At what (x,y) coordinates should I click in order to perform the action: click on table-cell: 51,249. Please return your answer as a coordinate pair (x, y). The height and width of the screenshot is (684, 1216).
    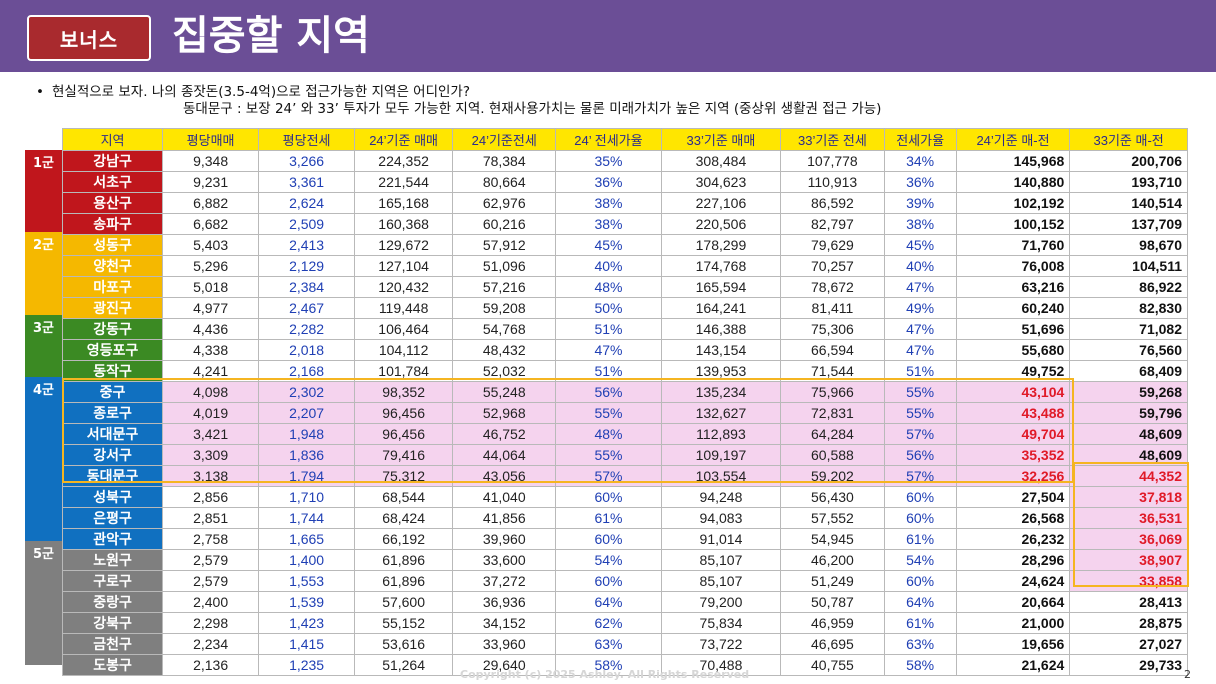
    Looking at the image, I should click on (832, 581).